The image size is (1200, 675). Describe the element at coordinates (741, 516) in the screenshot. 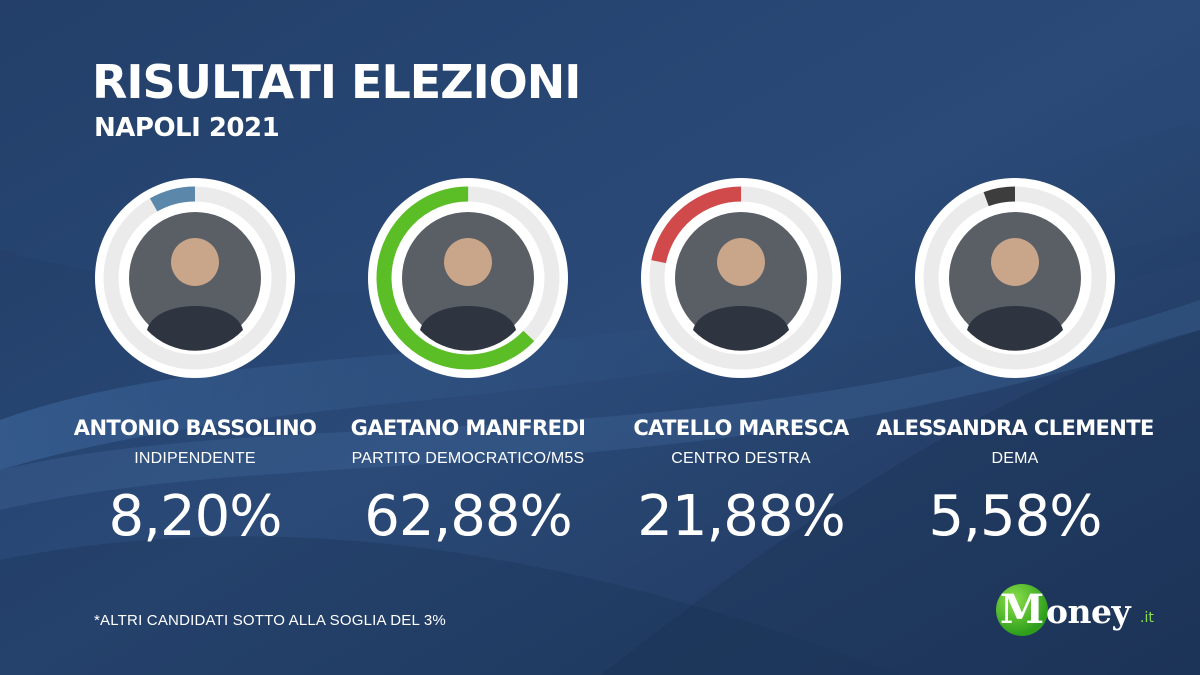

I see `candidate-percentage: 21,88%` at that location.